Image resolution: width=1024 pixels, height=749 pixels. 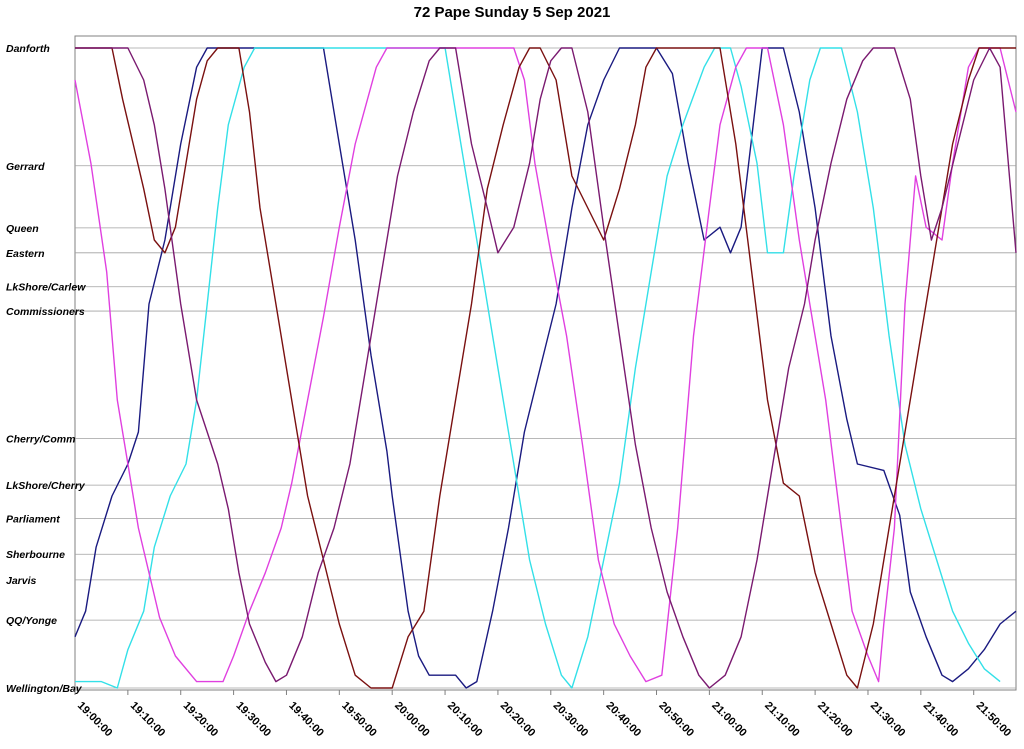 I want to click on y-tick-label: Queen, so click(x=22, y=229).